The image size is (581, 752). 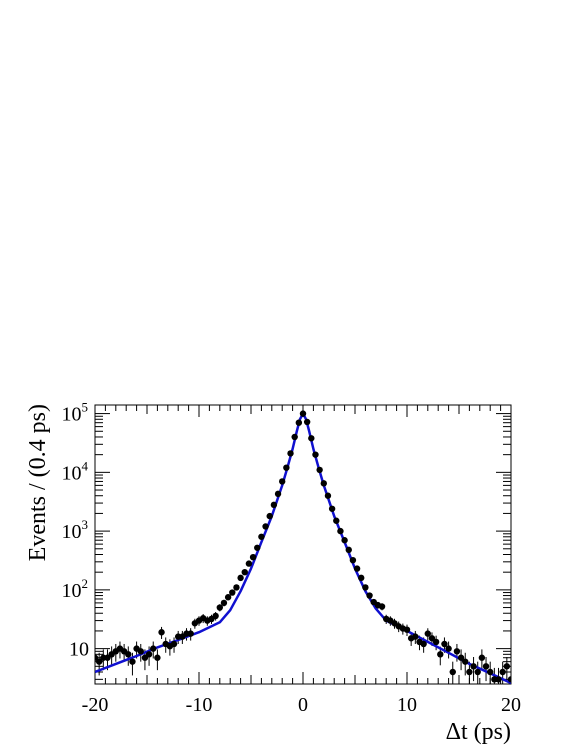 What do you see at coordinates (199, 705) in the screenshot?
I see `x-tick-label: -10` at bounding box center [199, 705].